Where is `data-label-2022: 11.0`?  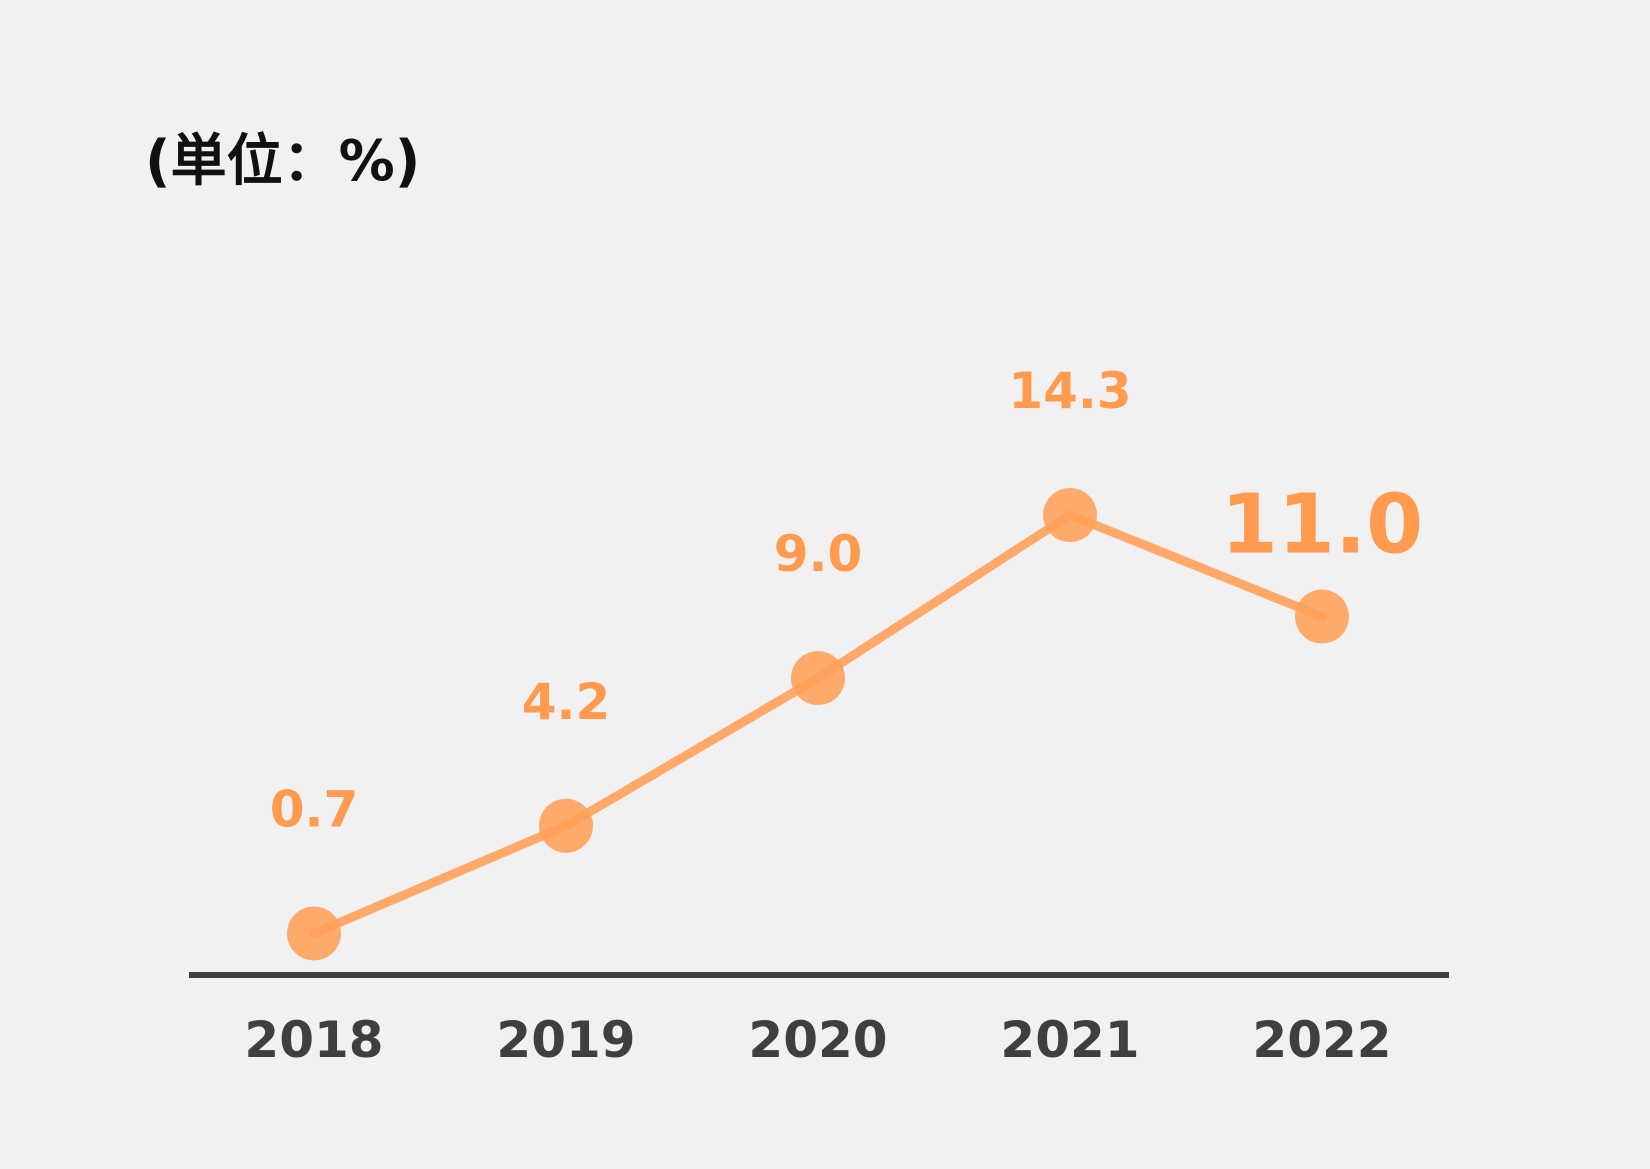 data-label-2022: 11.0 is located at coordinates (1322, 525).